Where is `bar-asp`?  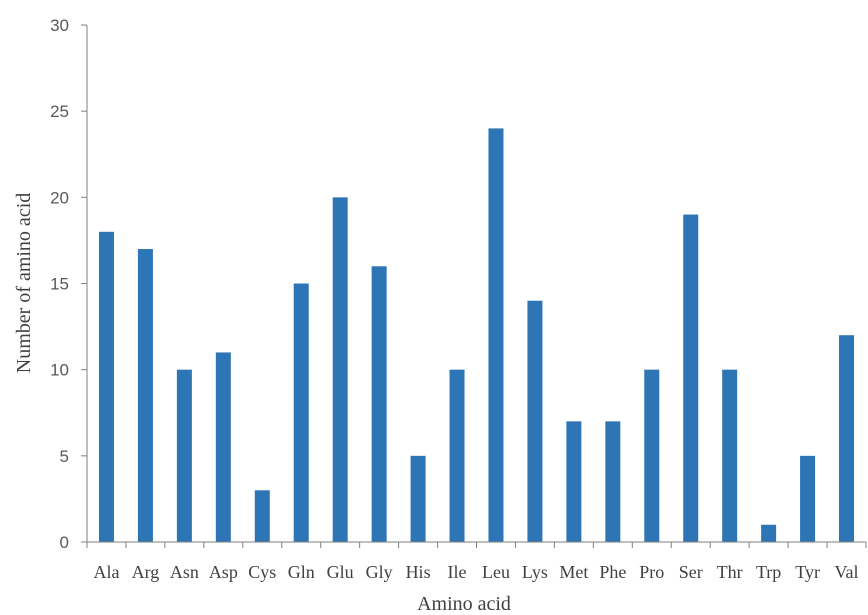 bar-asp is located at coordinates (223, 447).